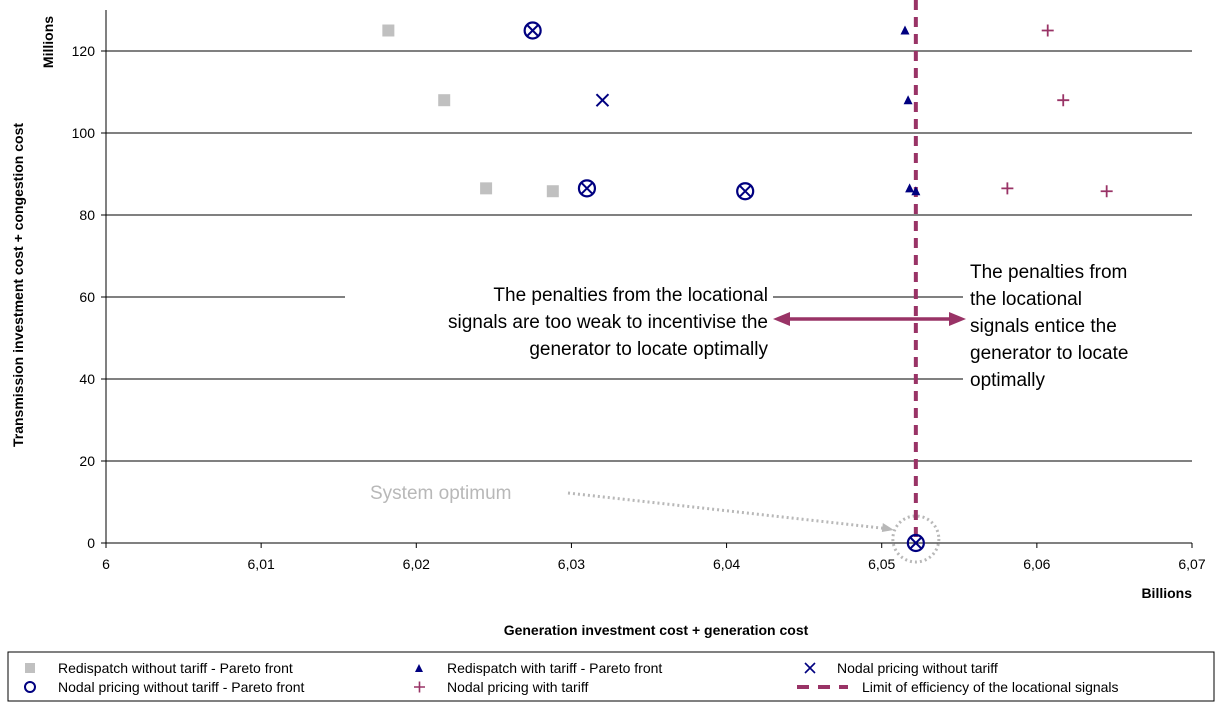 This screenshot has width=1223, height=704. Describe the element at coordinates (726, 564) in the screenshot. I see `x-tick-label: 6,04` at that location.